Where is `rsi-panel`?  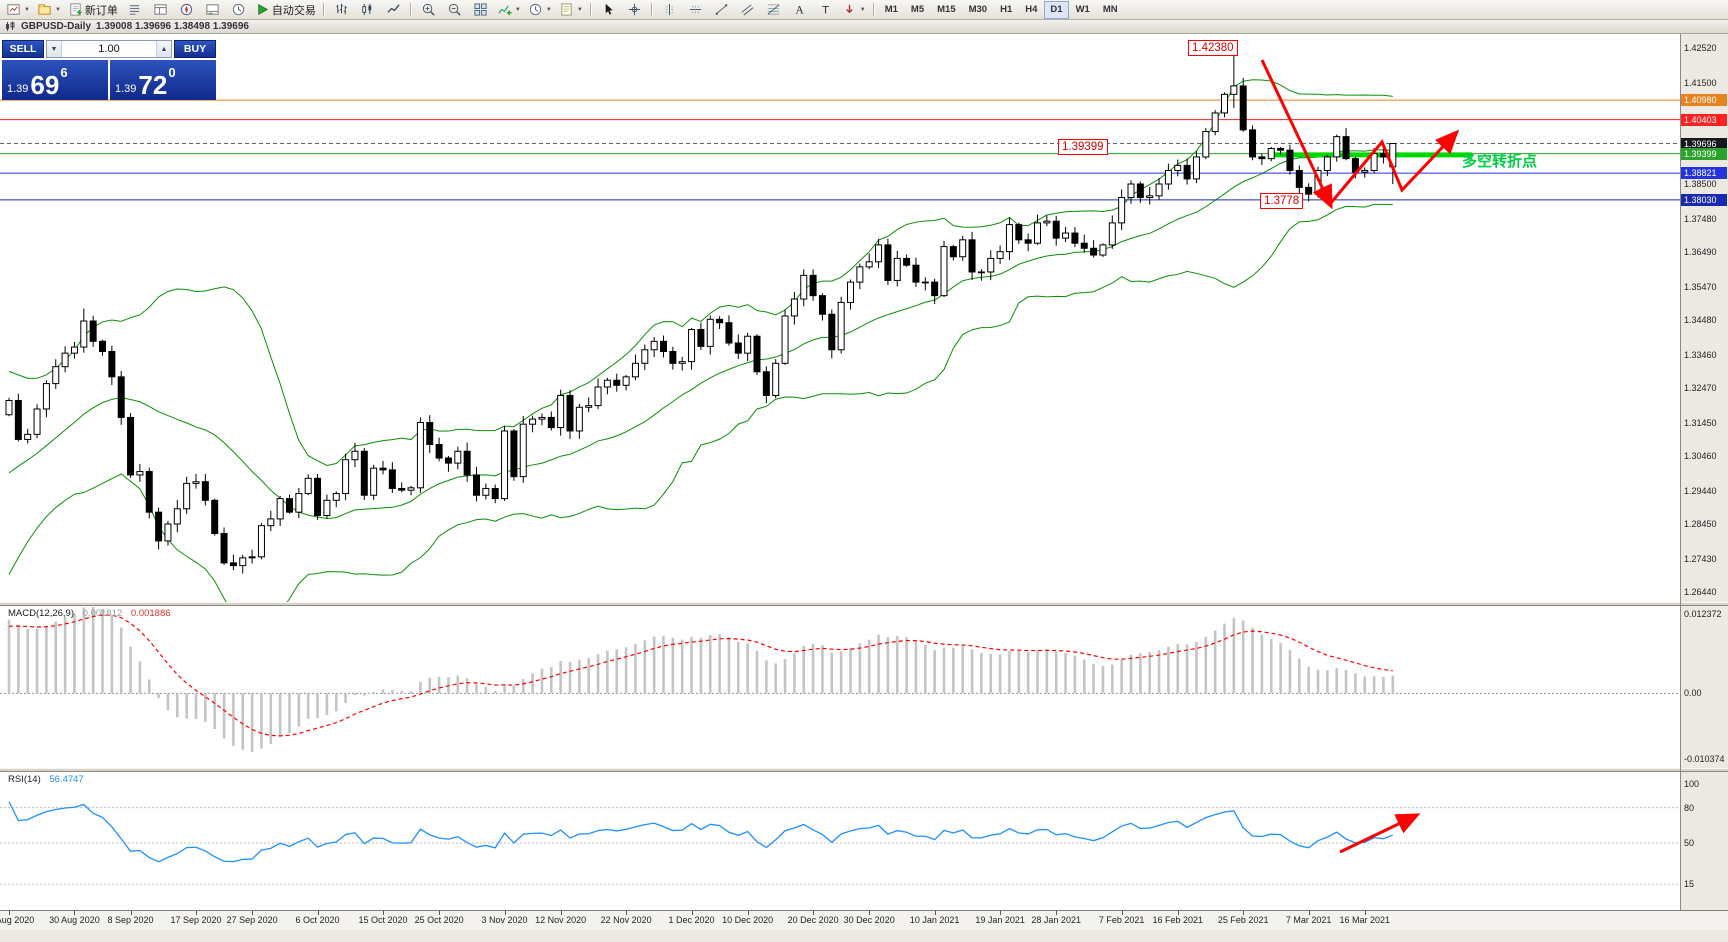
rsi-panel is located at coordinates (840, 841).